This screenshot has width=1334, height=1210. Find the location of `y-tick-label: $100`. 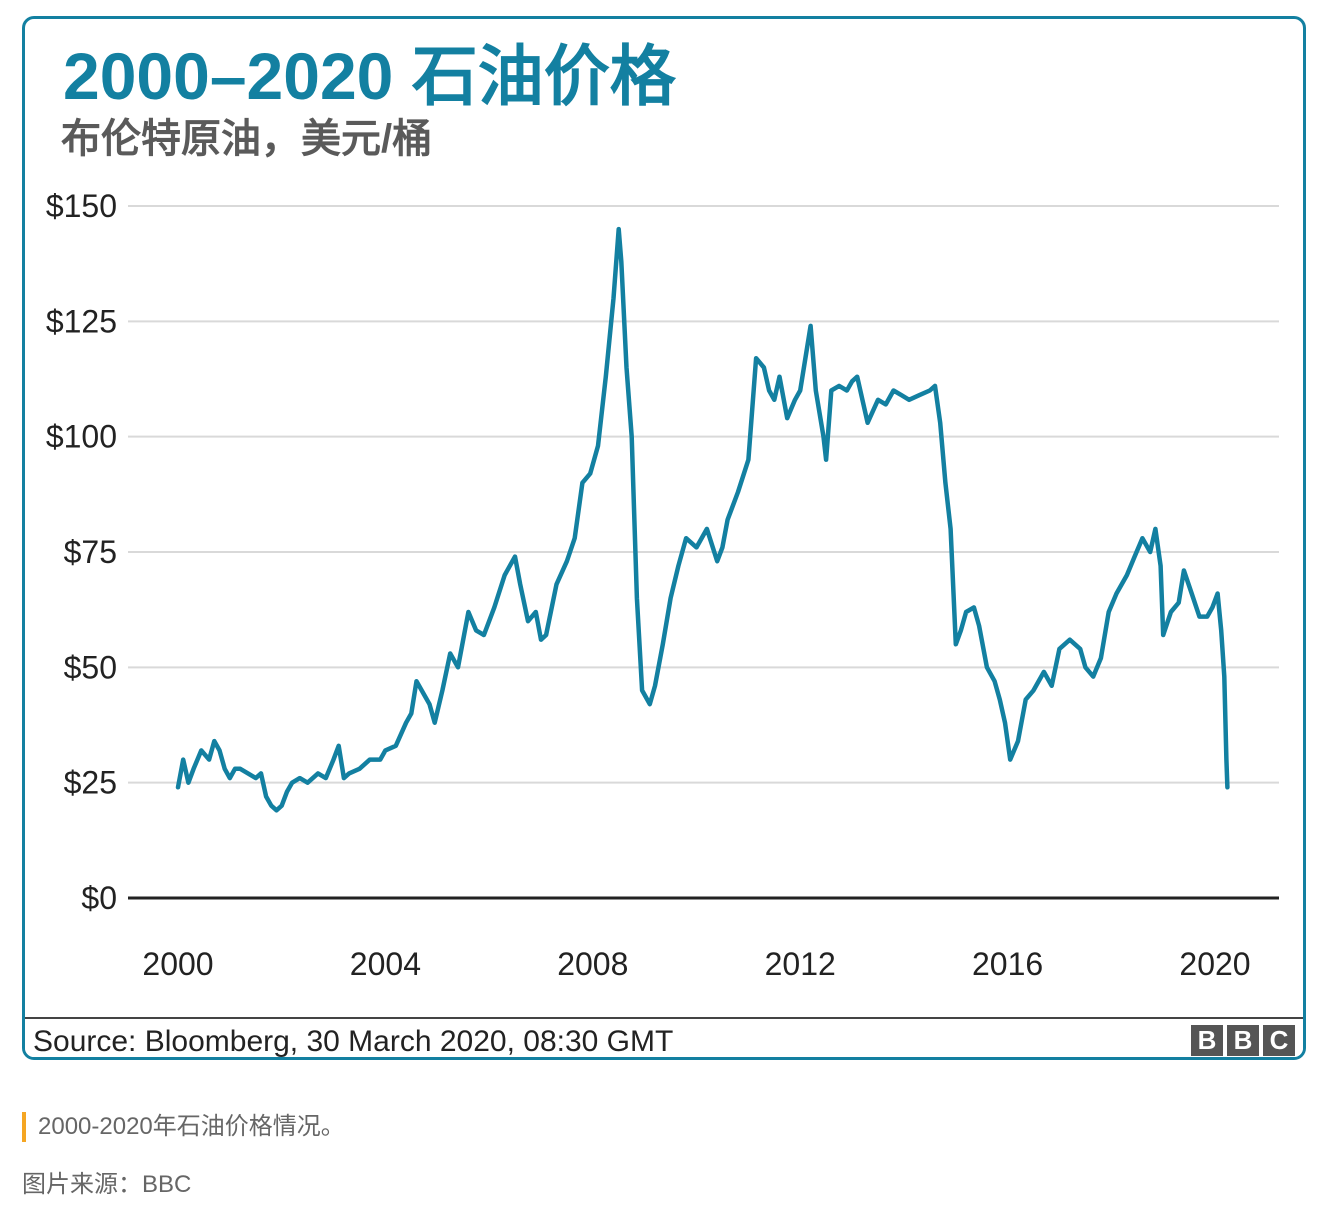

y-tick-label: $100 is located at coordinates (81, 437).